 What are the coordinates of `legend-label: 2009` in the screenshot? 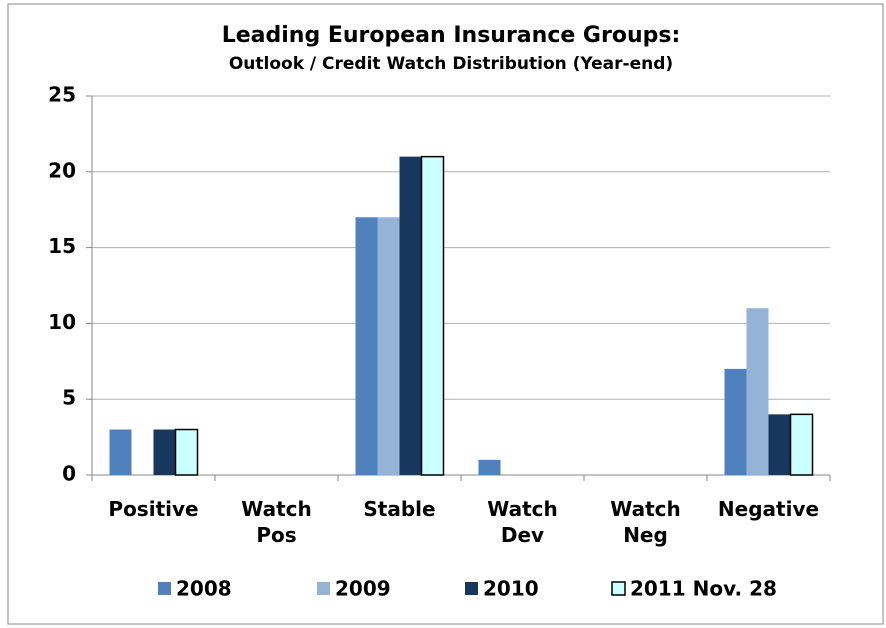 It's located at (363, 589).